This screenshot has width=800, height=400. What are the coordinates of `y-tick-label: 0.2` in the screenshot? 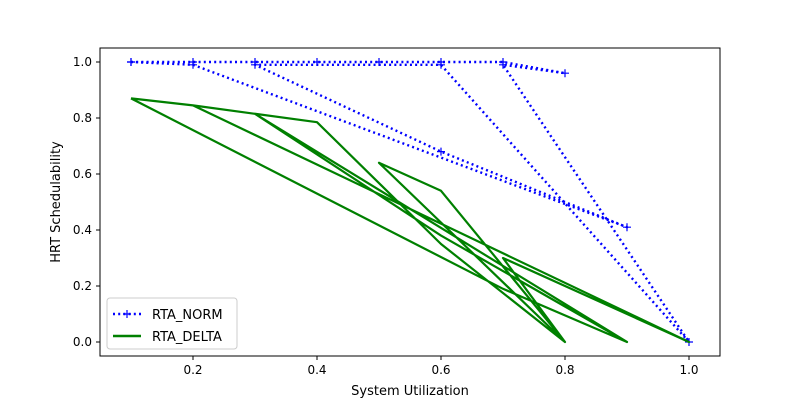 It's located at (82, 286).